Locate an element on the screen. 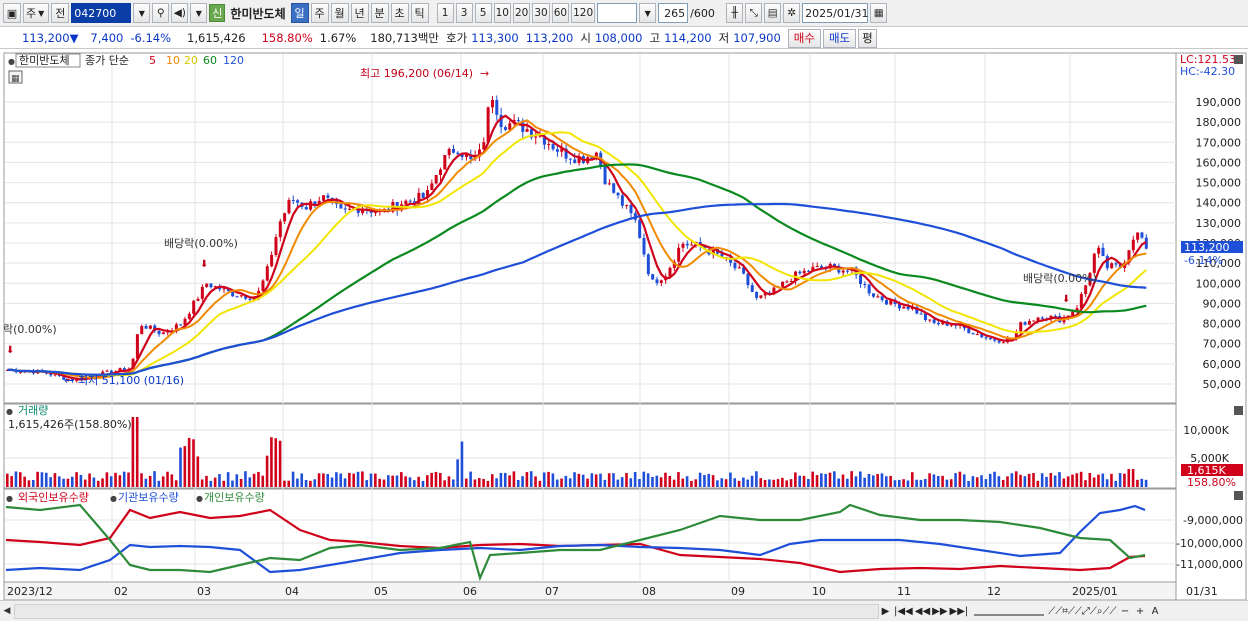  layout-icon: ▣ is located at coordinates (12, 13).